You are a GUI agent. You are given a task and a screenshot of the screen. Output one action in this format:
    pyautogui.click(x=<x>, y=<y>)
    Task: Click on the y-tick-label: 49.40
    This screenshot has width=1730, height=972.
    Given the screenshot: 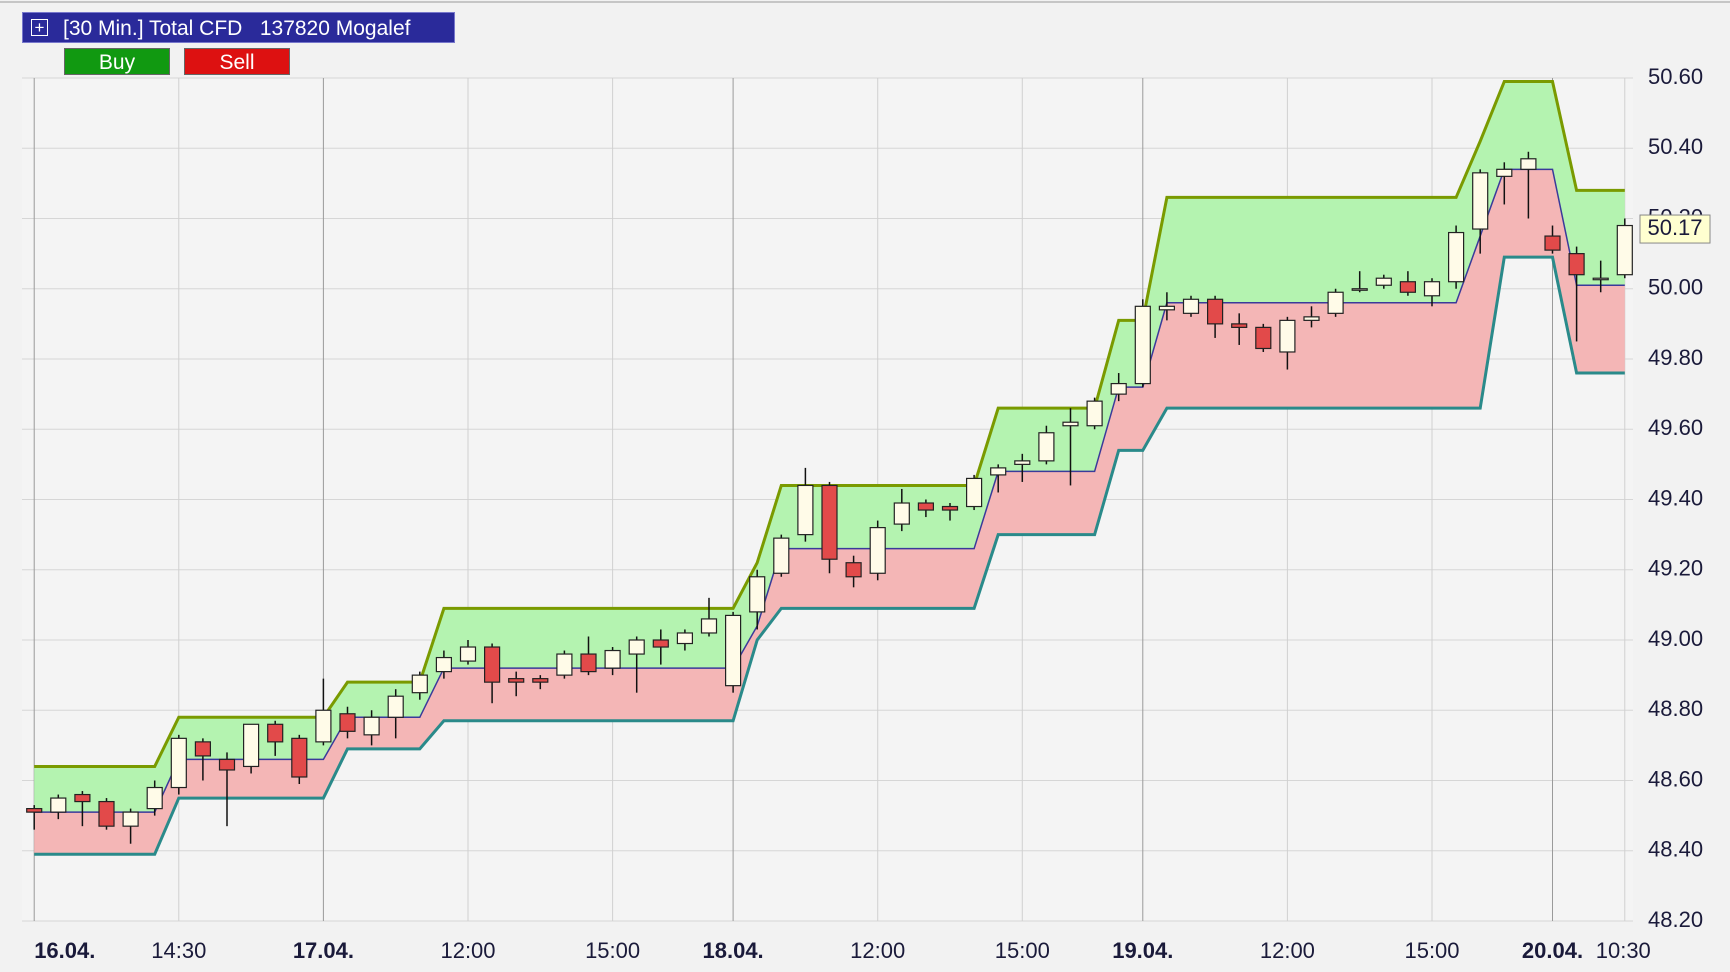 What is the action you would take?
    pyautogui.click(x=1675, y=497)
    